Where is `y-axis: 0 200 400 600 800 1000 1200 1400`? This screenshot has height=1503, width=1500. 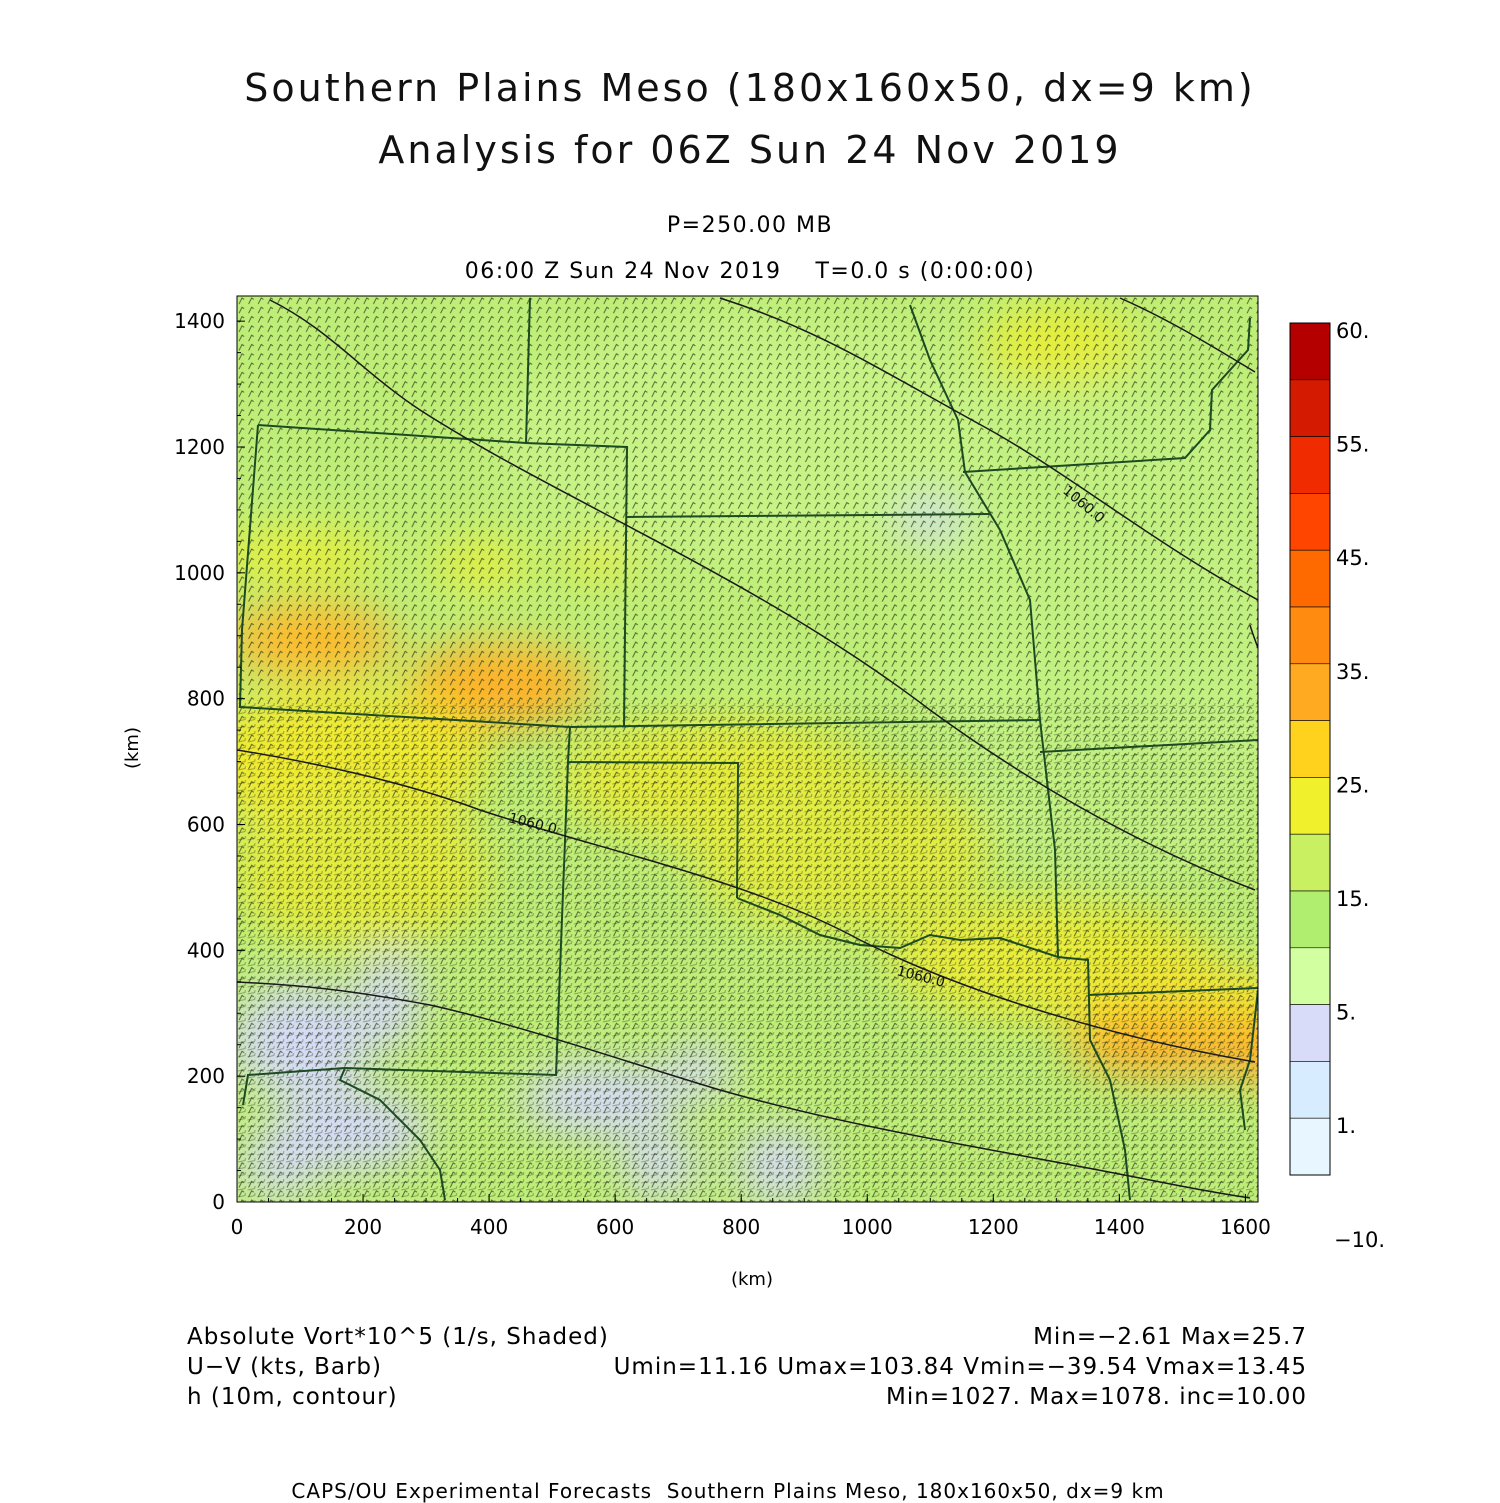
y-axis: 0 200 400 600 800 1000 1200 1400 is located at coordinates (209, 761).